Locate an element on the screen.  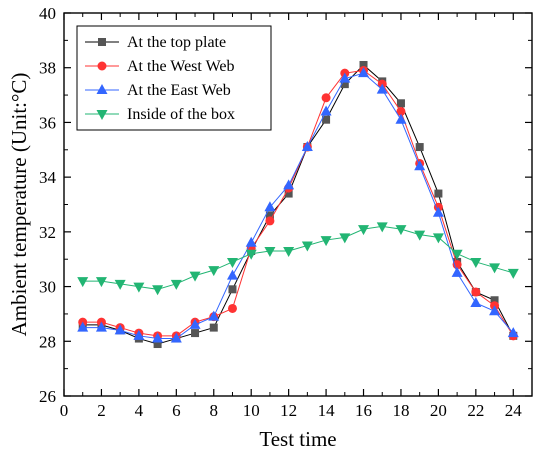
x-tick-label: 4 is located at coordinates (139, 410).